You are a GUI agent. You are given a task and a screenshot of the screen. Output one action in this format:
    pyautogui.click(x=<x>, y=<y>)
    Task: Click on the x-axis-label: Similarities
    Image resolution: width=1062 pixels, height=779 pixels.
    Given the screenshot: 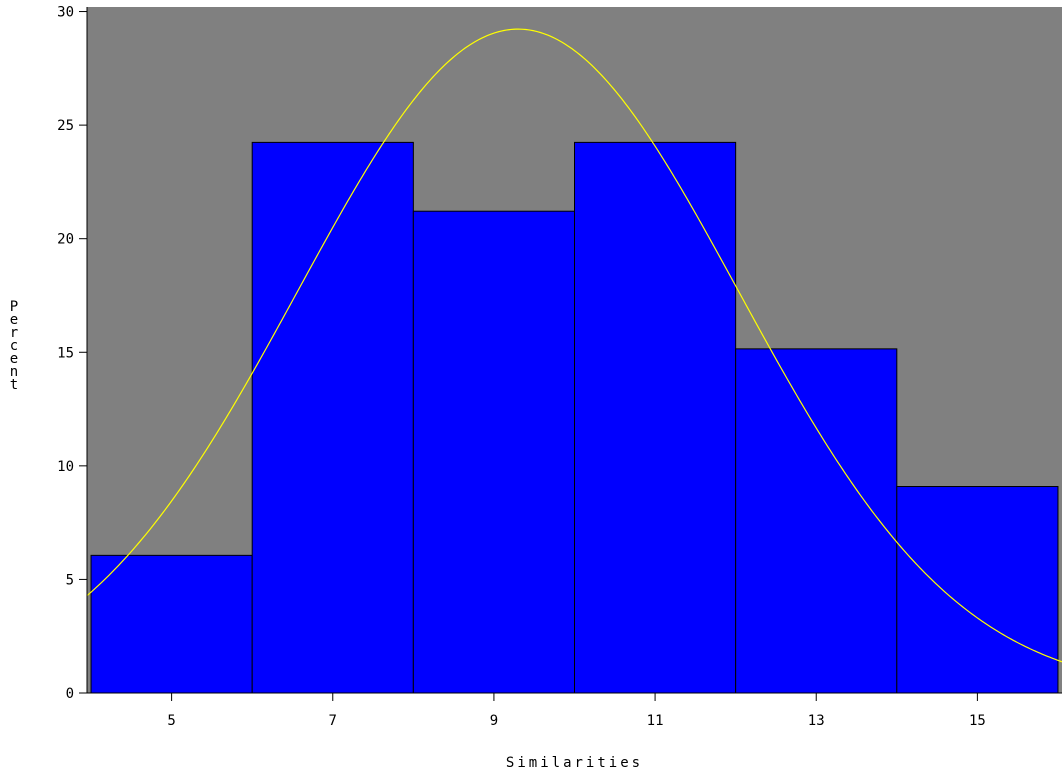 What is the action you would take?
    pyautogui.click(x=574, y=763)
    